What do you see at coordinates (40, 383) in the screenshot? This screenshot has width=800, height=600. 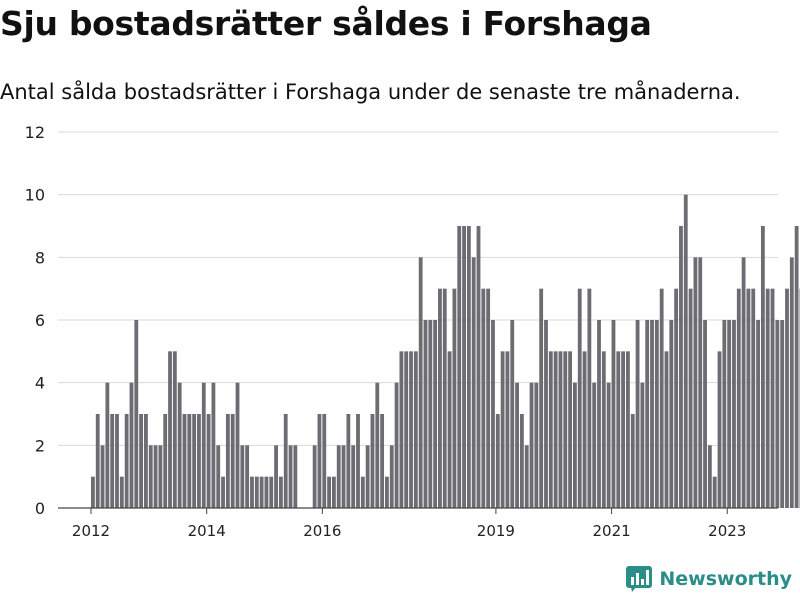 I see `y-tick-label: 4` at bounding box center [40, 383].